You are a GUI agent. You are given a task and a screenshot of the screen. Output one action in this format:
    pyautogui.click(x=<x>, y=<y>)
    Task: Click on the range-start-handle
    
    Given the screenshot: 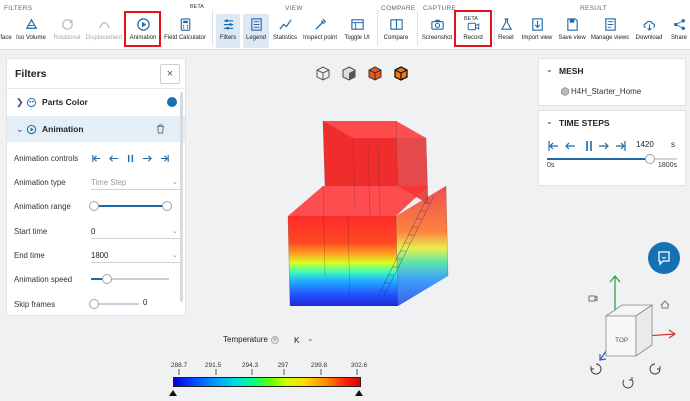 What is the action you would take?
    pyautogui.click(x=94, y=206)
    